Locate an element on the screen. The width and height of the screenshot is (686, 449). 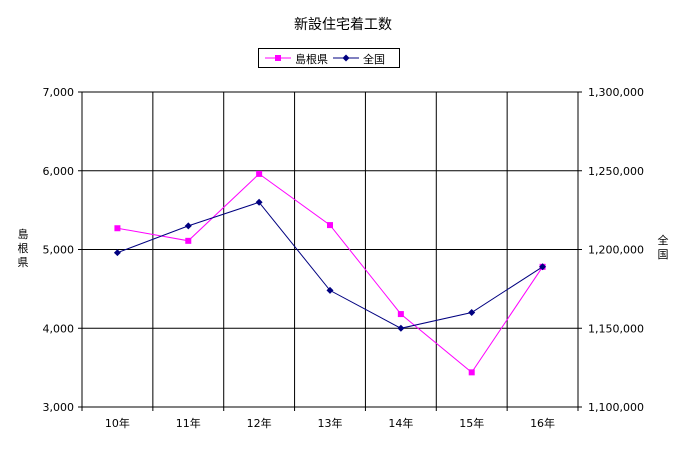
y-left-tick-label: 6,000 is located at coordinates (59, 171).